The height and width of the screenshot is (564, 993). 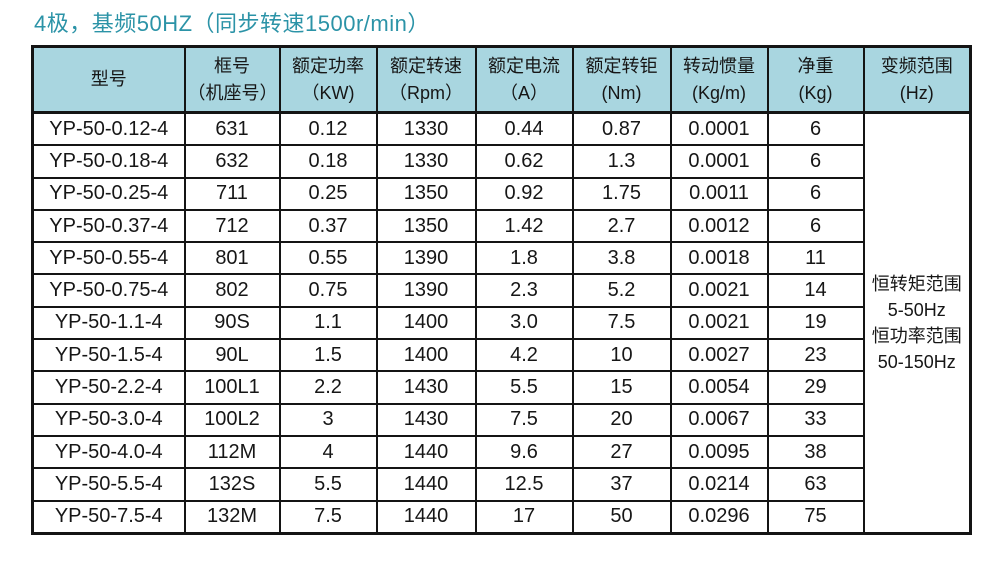 I want to click on table-cell: YP-50-5.5-4, so click(x=108, y=484).